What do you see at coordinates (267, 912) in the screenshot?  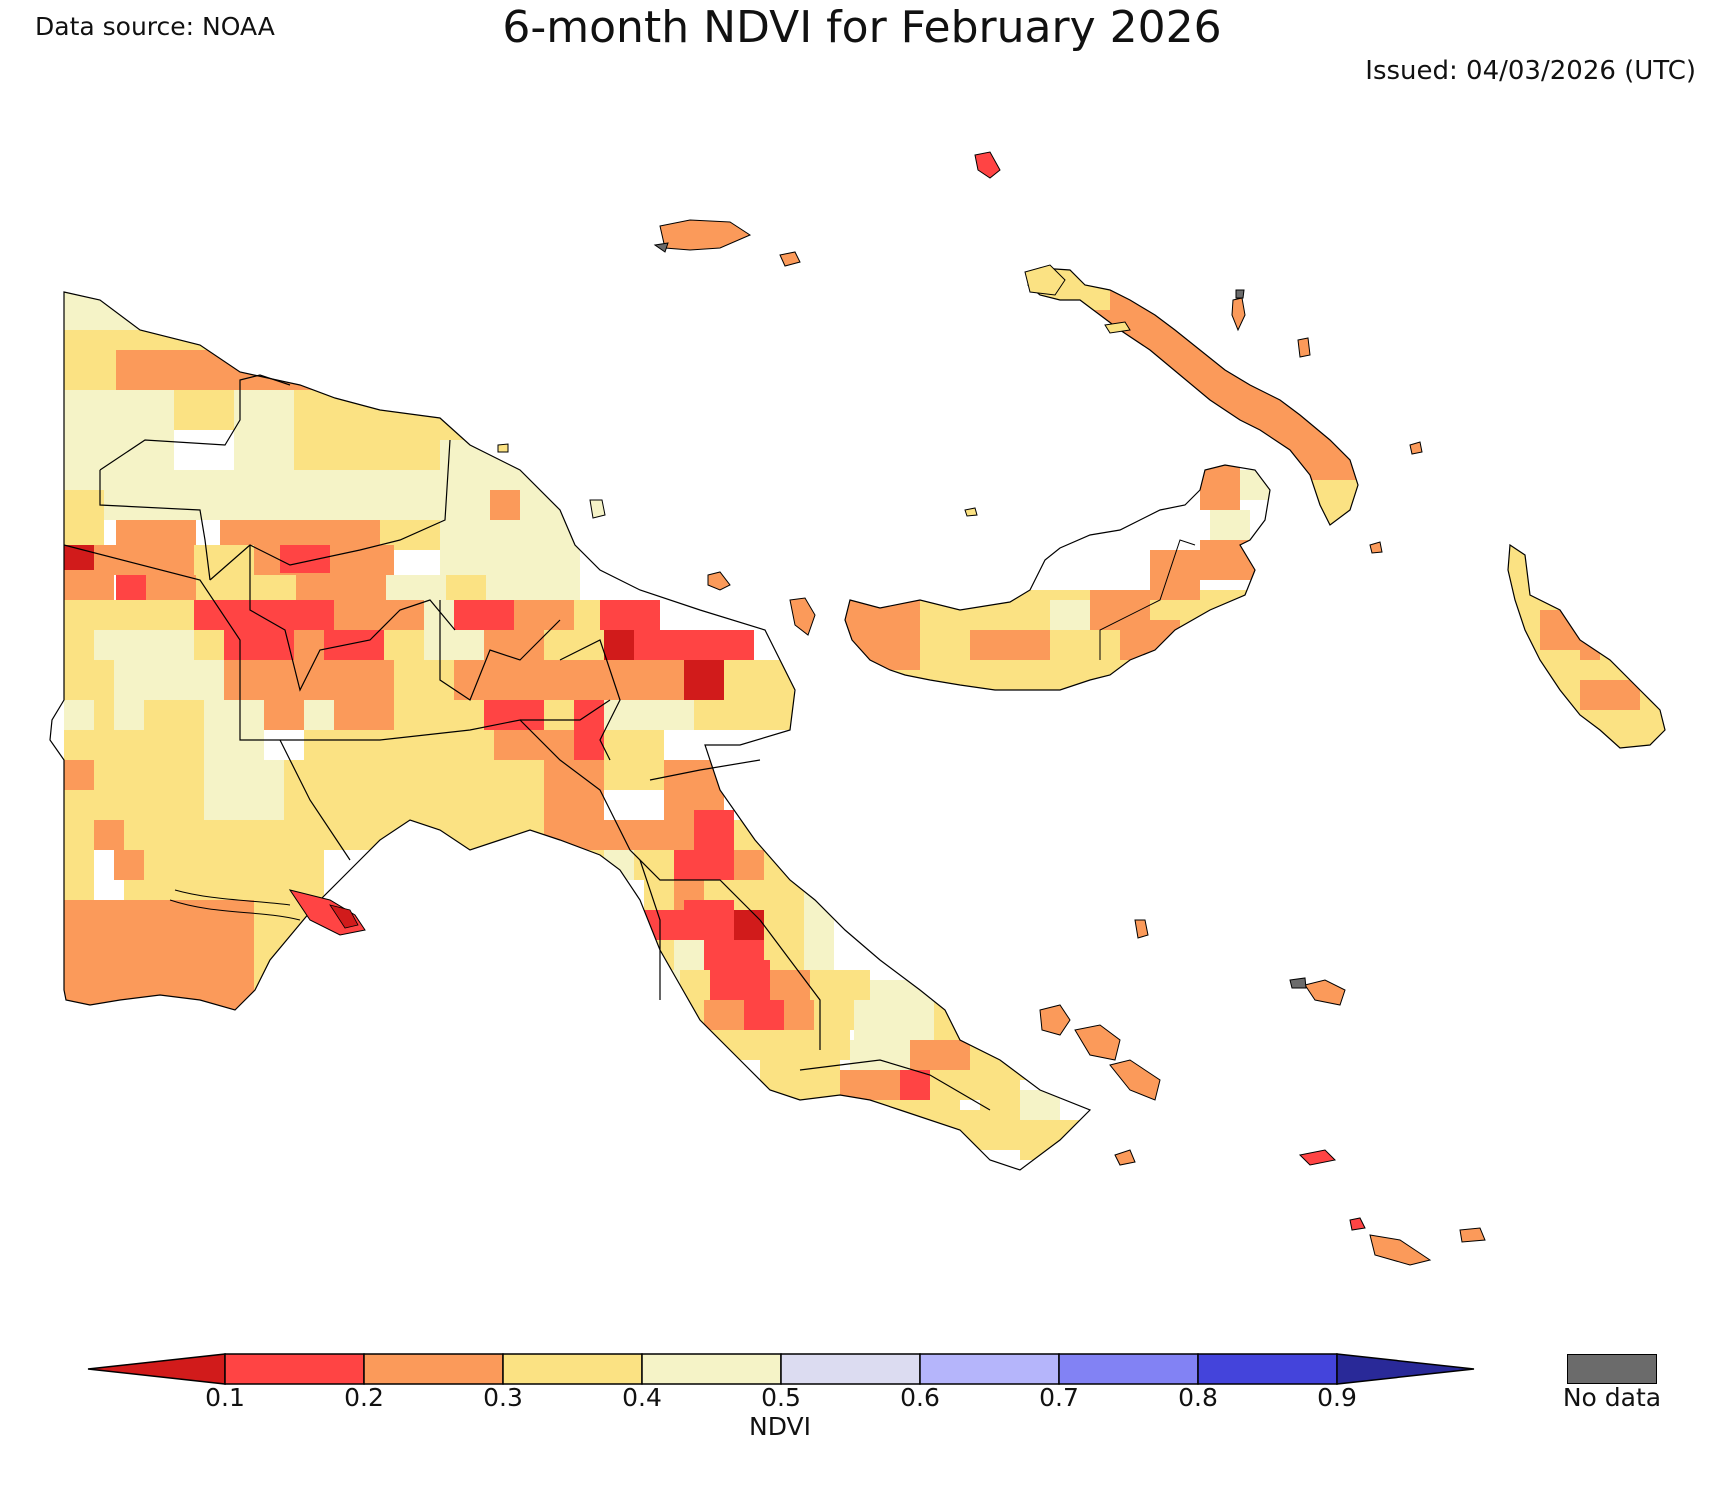 I see `fly-river-delta` at bounding box center [267, 912].